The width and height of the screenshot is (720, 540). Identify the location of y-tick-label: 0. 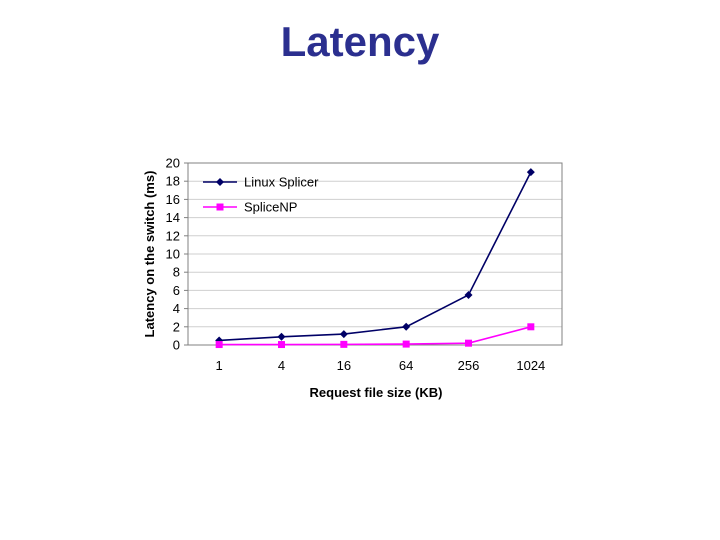
(176, 345).